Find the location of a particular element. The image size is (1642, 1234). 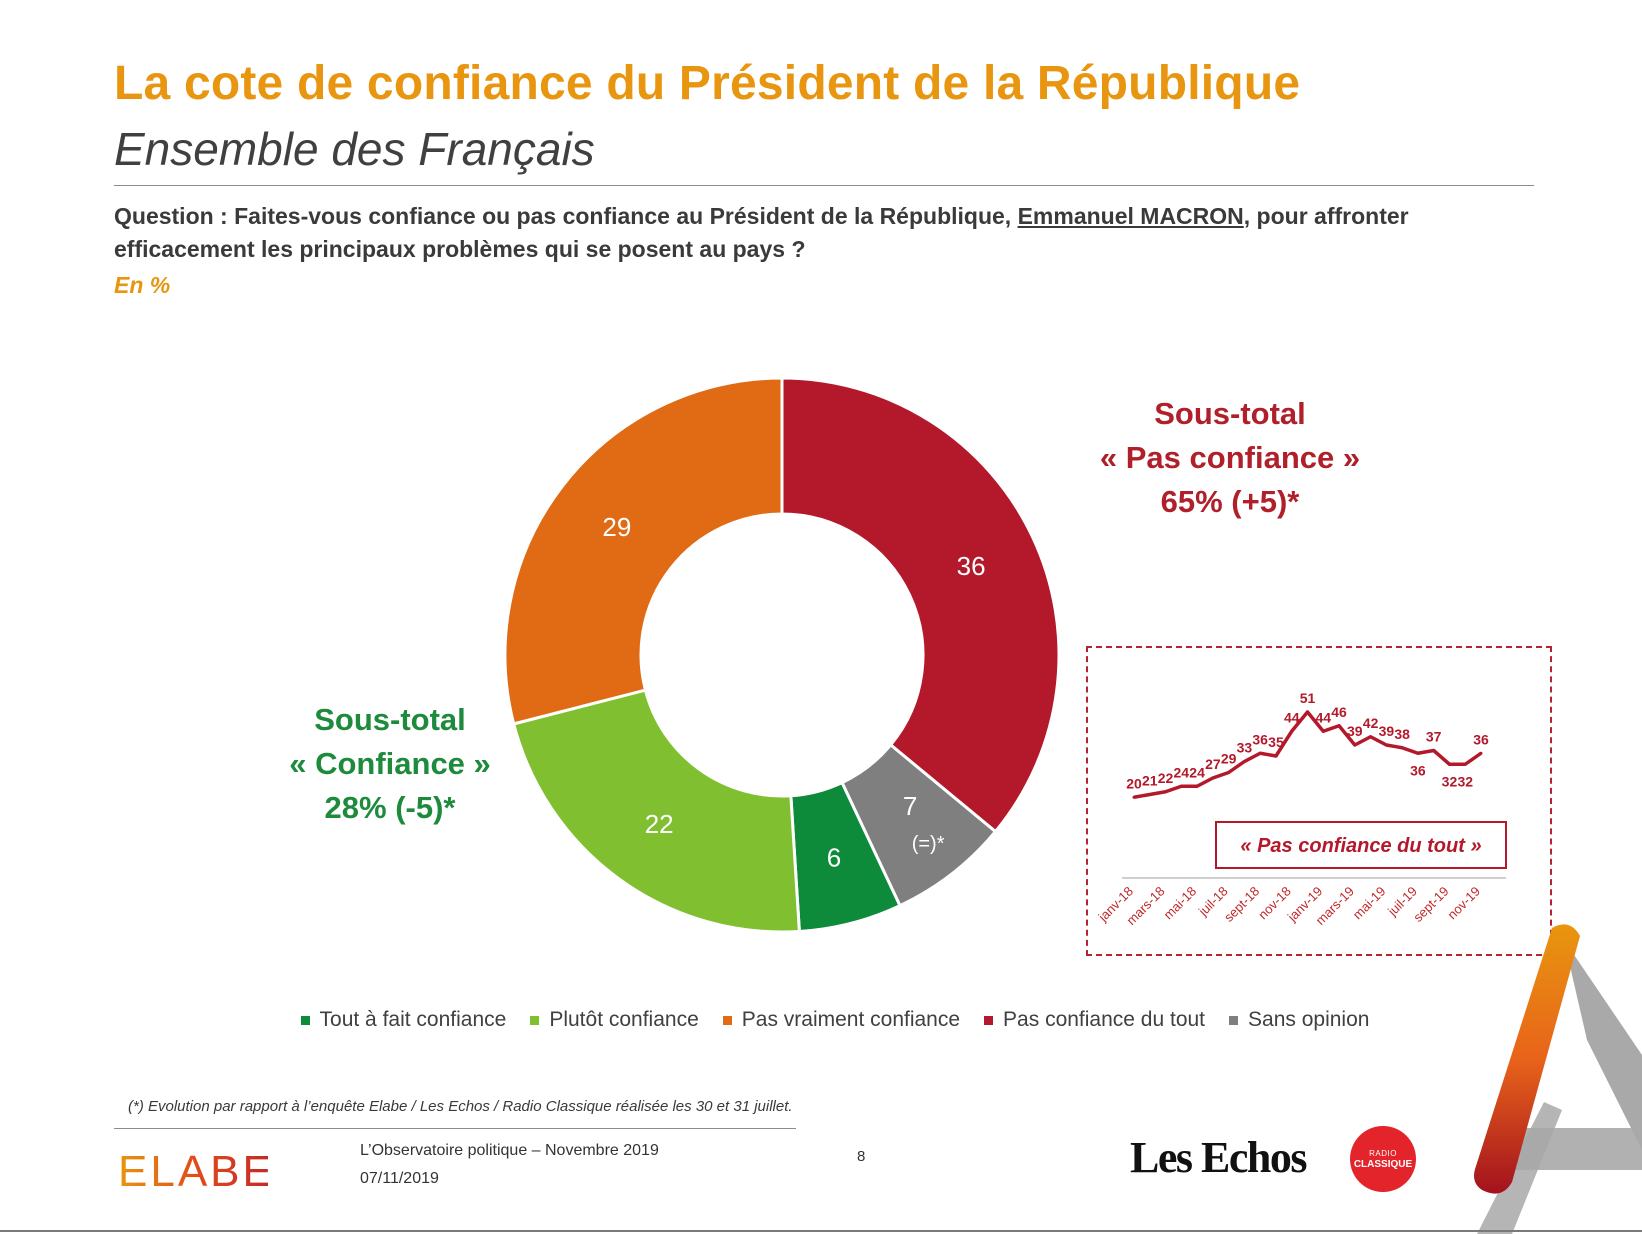

x-tick-label-10: sept-19 is located at coordinates (1430, 904).